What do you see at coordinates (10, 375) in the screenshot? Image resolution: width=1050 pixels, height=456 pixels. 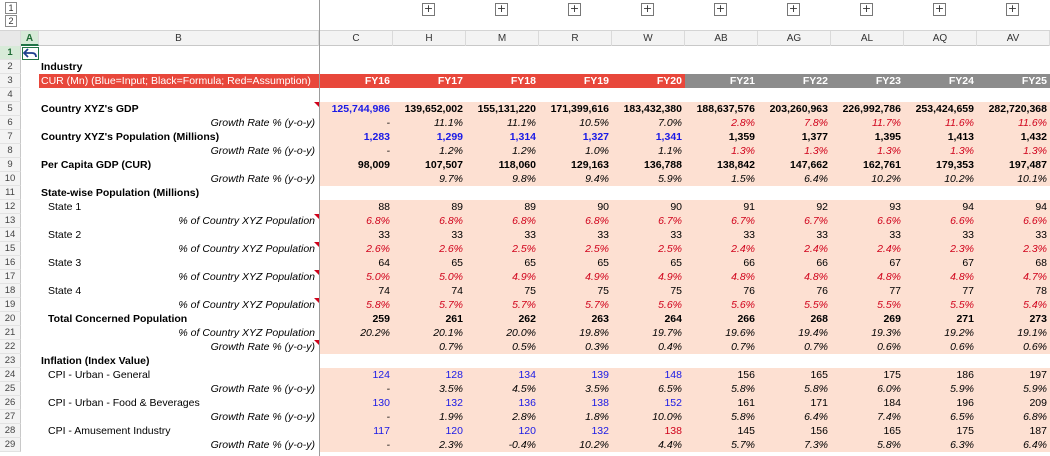 I see `row-header: 24` at bounding box center [10, 375].